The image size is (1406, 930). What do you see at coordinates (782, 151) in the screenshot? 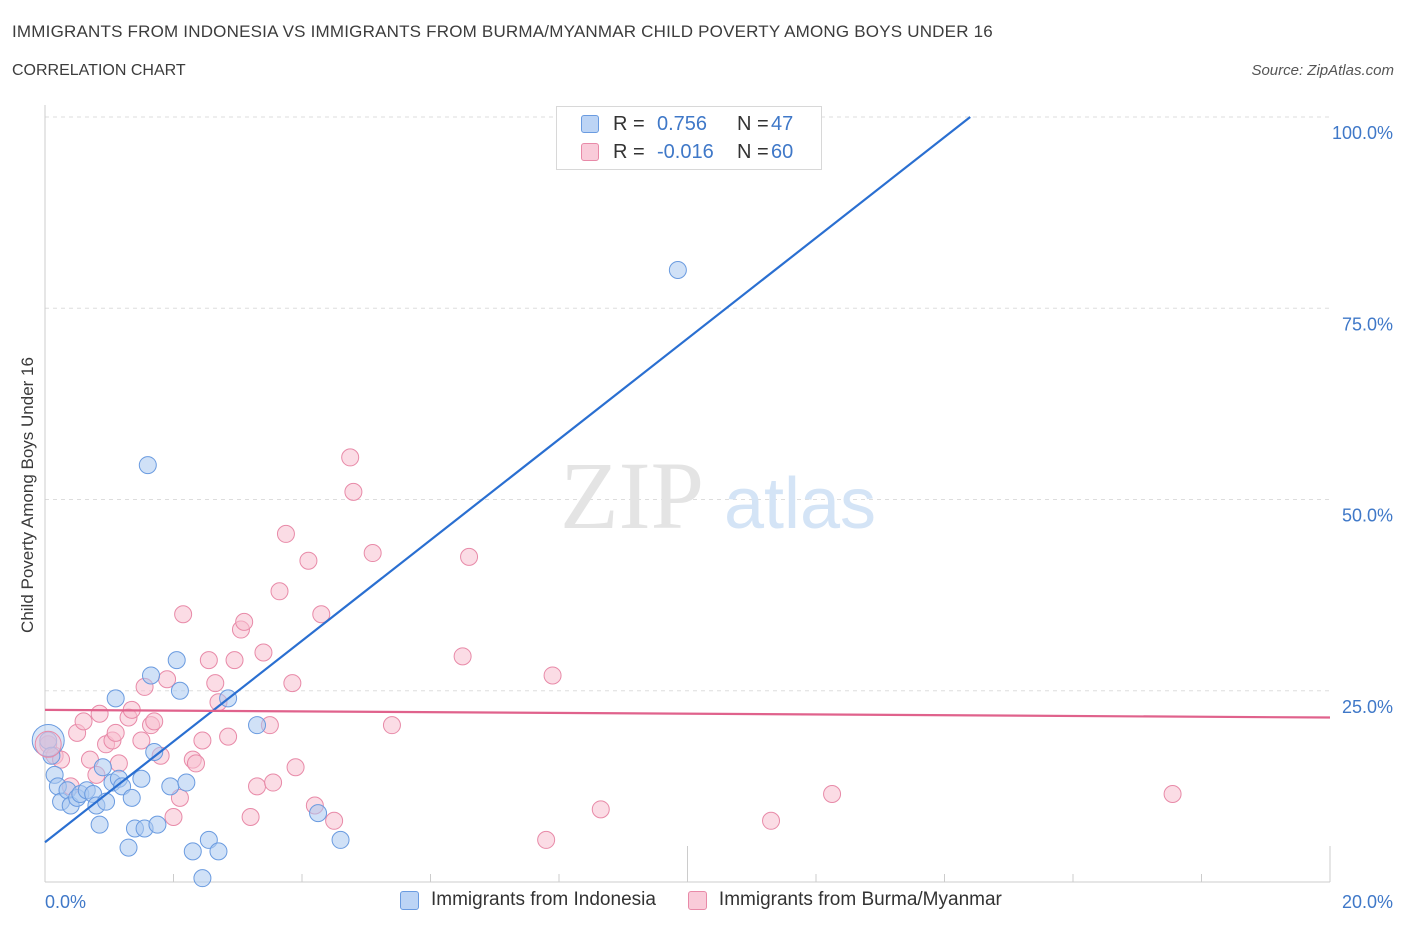
I see `legend-n-value: 60` at bounding box center [782, 151].